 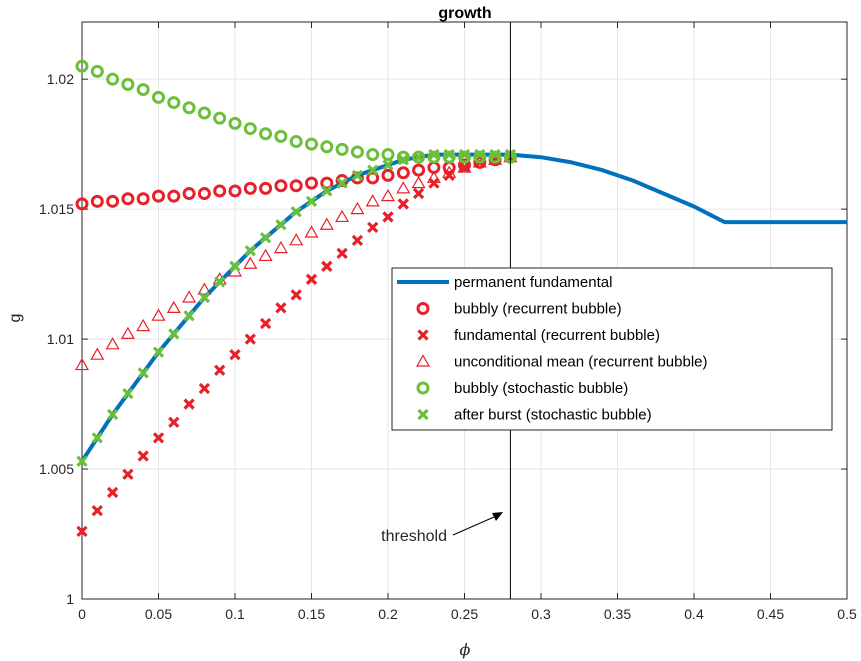 What do you see at coordinates (612, 349) in the screenshot?
I see `legend-box` at bounding box center [612, 349].